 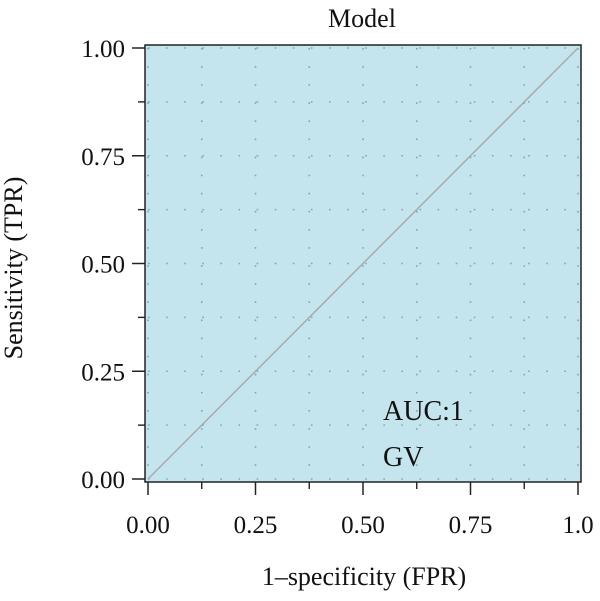 What do you see at coordinates (423, 411) in the screenshot?
I see `annotation-auc: AUC:1` at bounding box center [423, 411].